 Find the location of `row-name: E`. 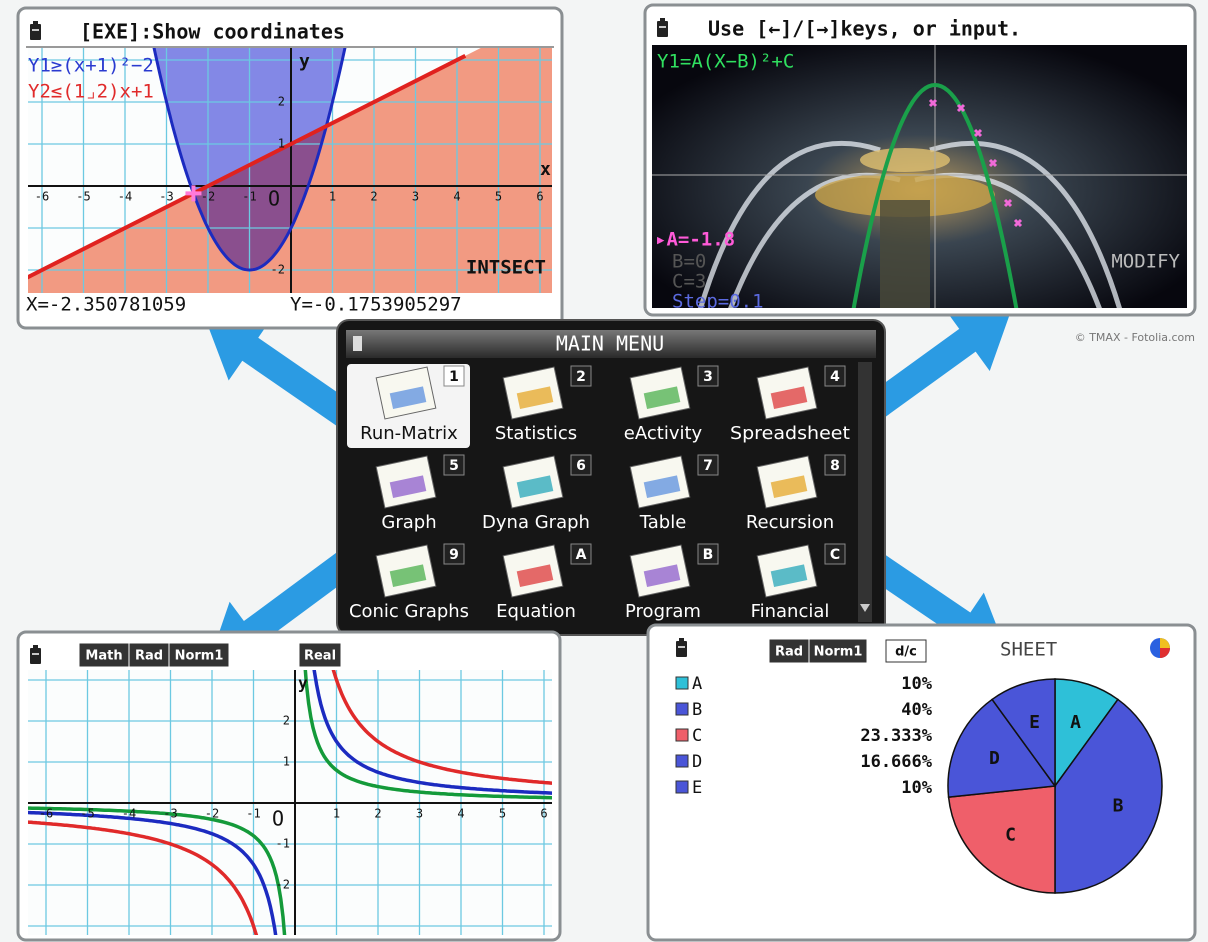

row-name: E is located at coordinates (697, 788).